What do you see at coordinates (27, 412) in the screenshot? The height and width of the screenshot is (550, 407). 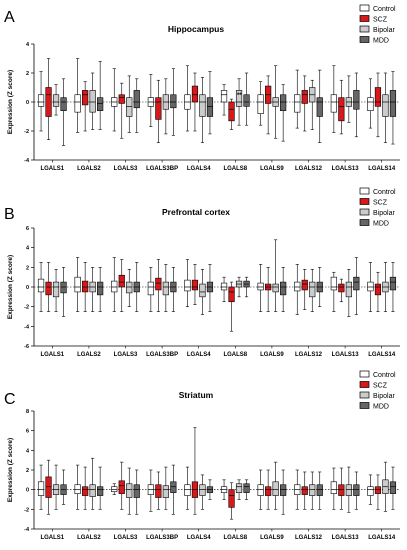 I see `y-tick-label: 8` at bounding box center [27, 412].